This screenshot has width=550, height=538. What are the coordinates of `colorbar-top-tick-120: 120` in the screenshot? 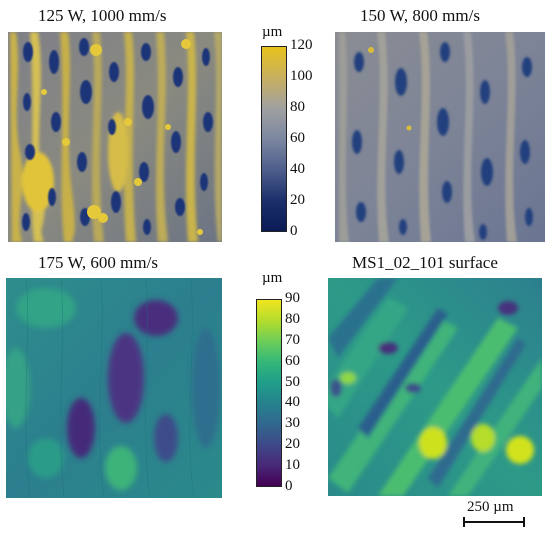 It's located at (301, 45).